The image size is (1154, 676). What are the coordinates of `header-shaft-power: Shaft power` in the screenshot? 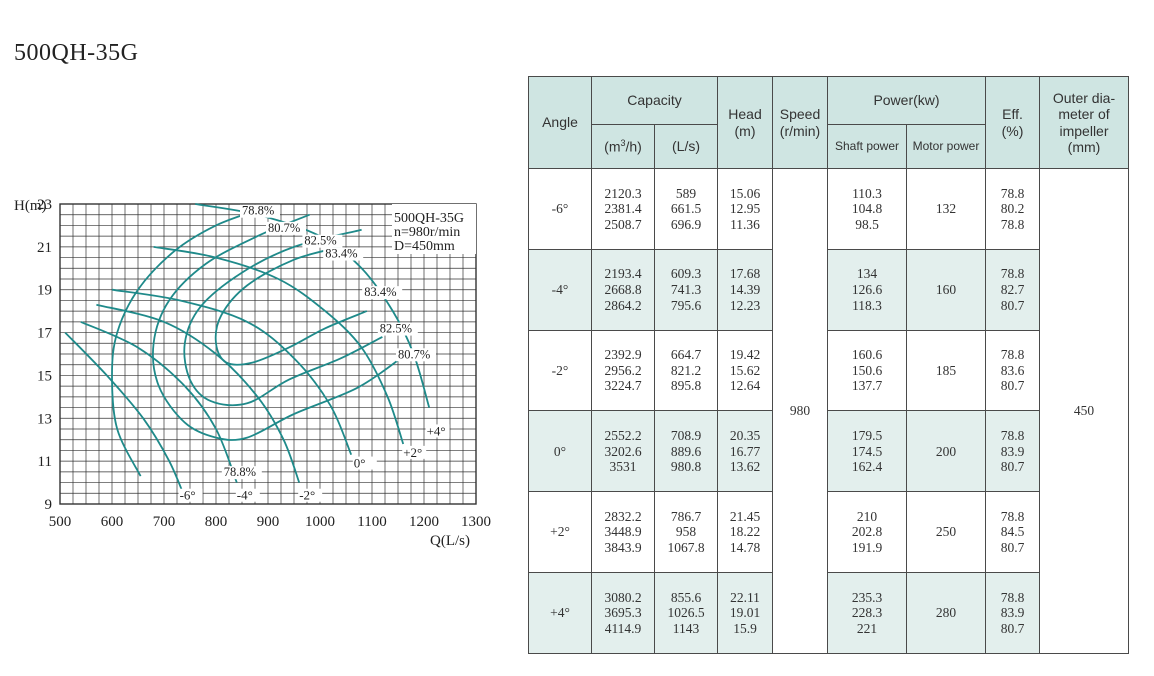 It's located at (867, 146).